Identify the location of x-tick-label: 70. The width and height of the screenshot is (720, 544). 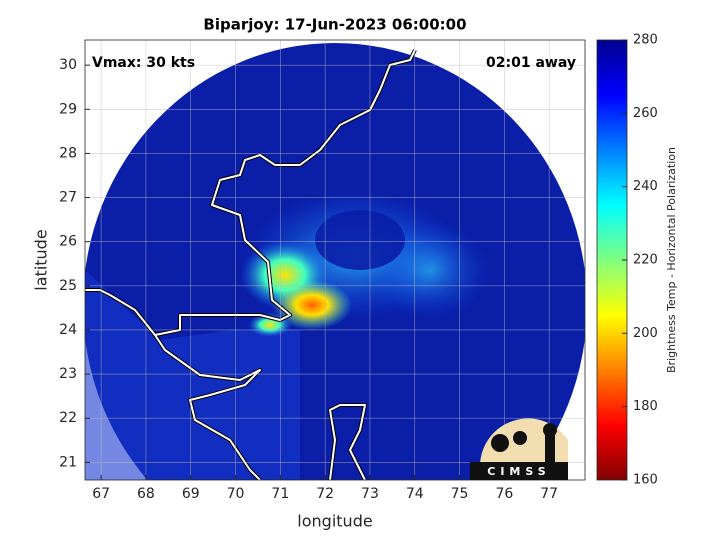
(236, 494).